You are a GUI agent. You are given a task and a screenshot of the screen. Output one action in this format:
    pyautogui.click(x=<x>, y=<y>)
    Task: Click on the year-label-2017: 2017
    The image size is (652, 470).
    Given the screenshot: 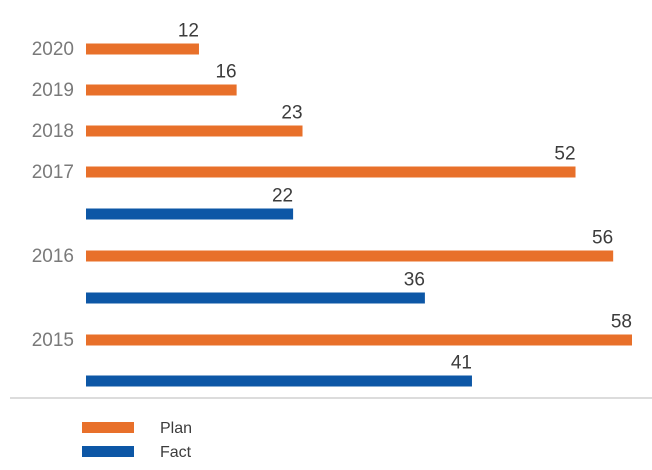 What is the action you would take?
    pyautogui.click(x=53, y=172)
    